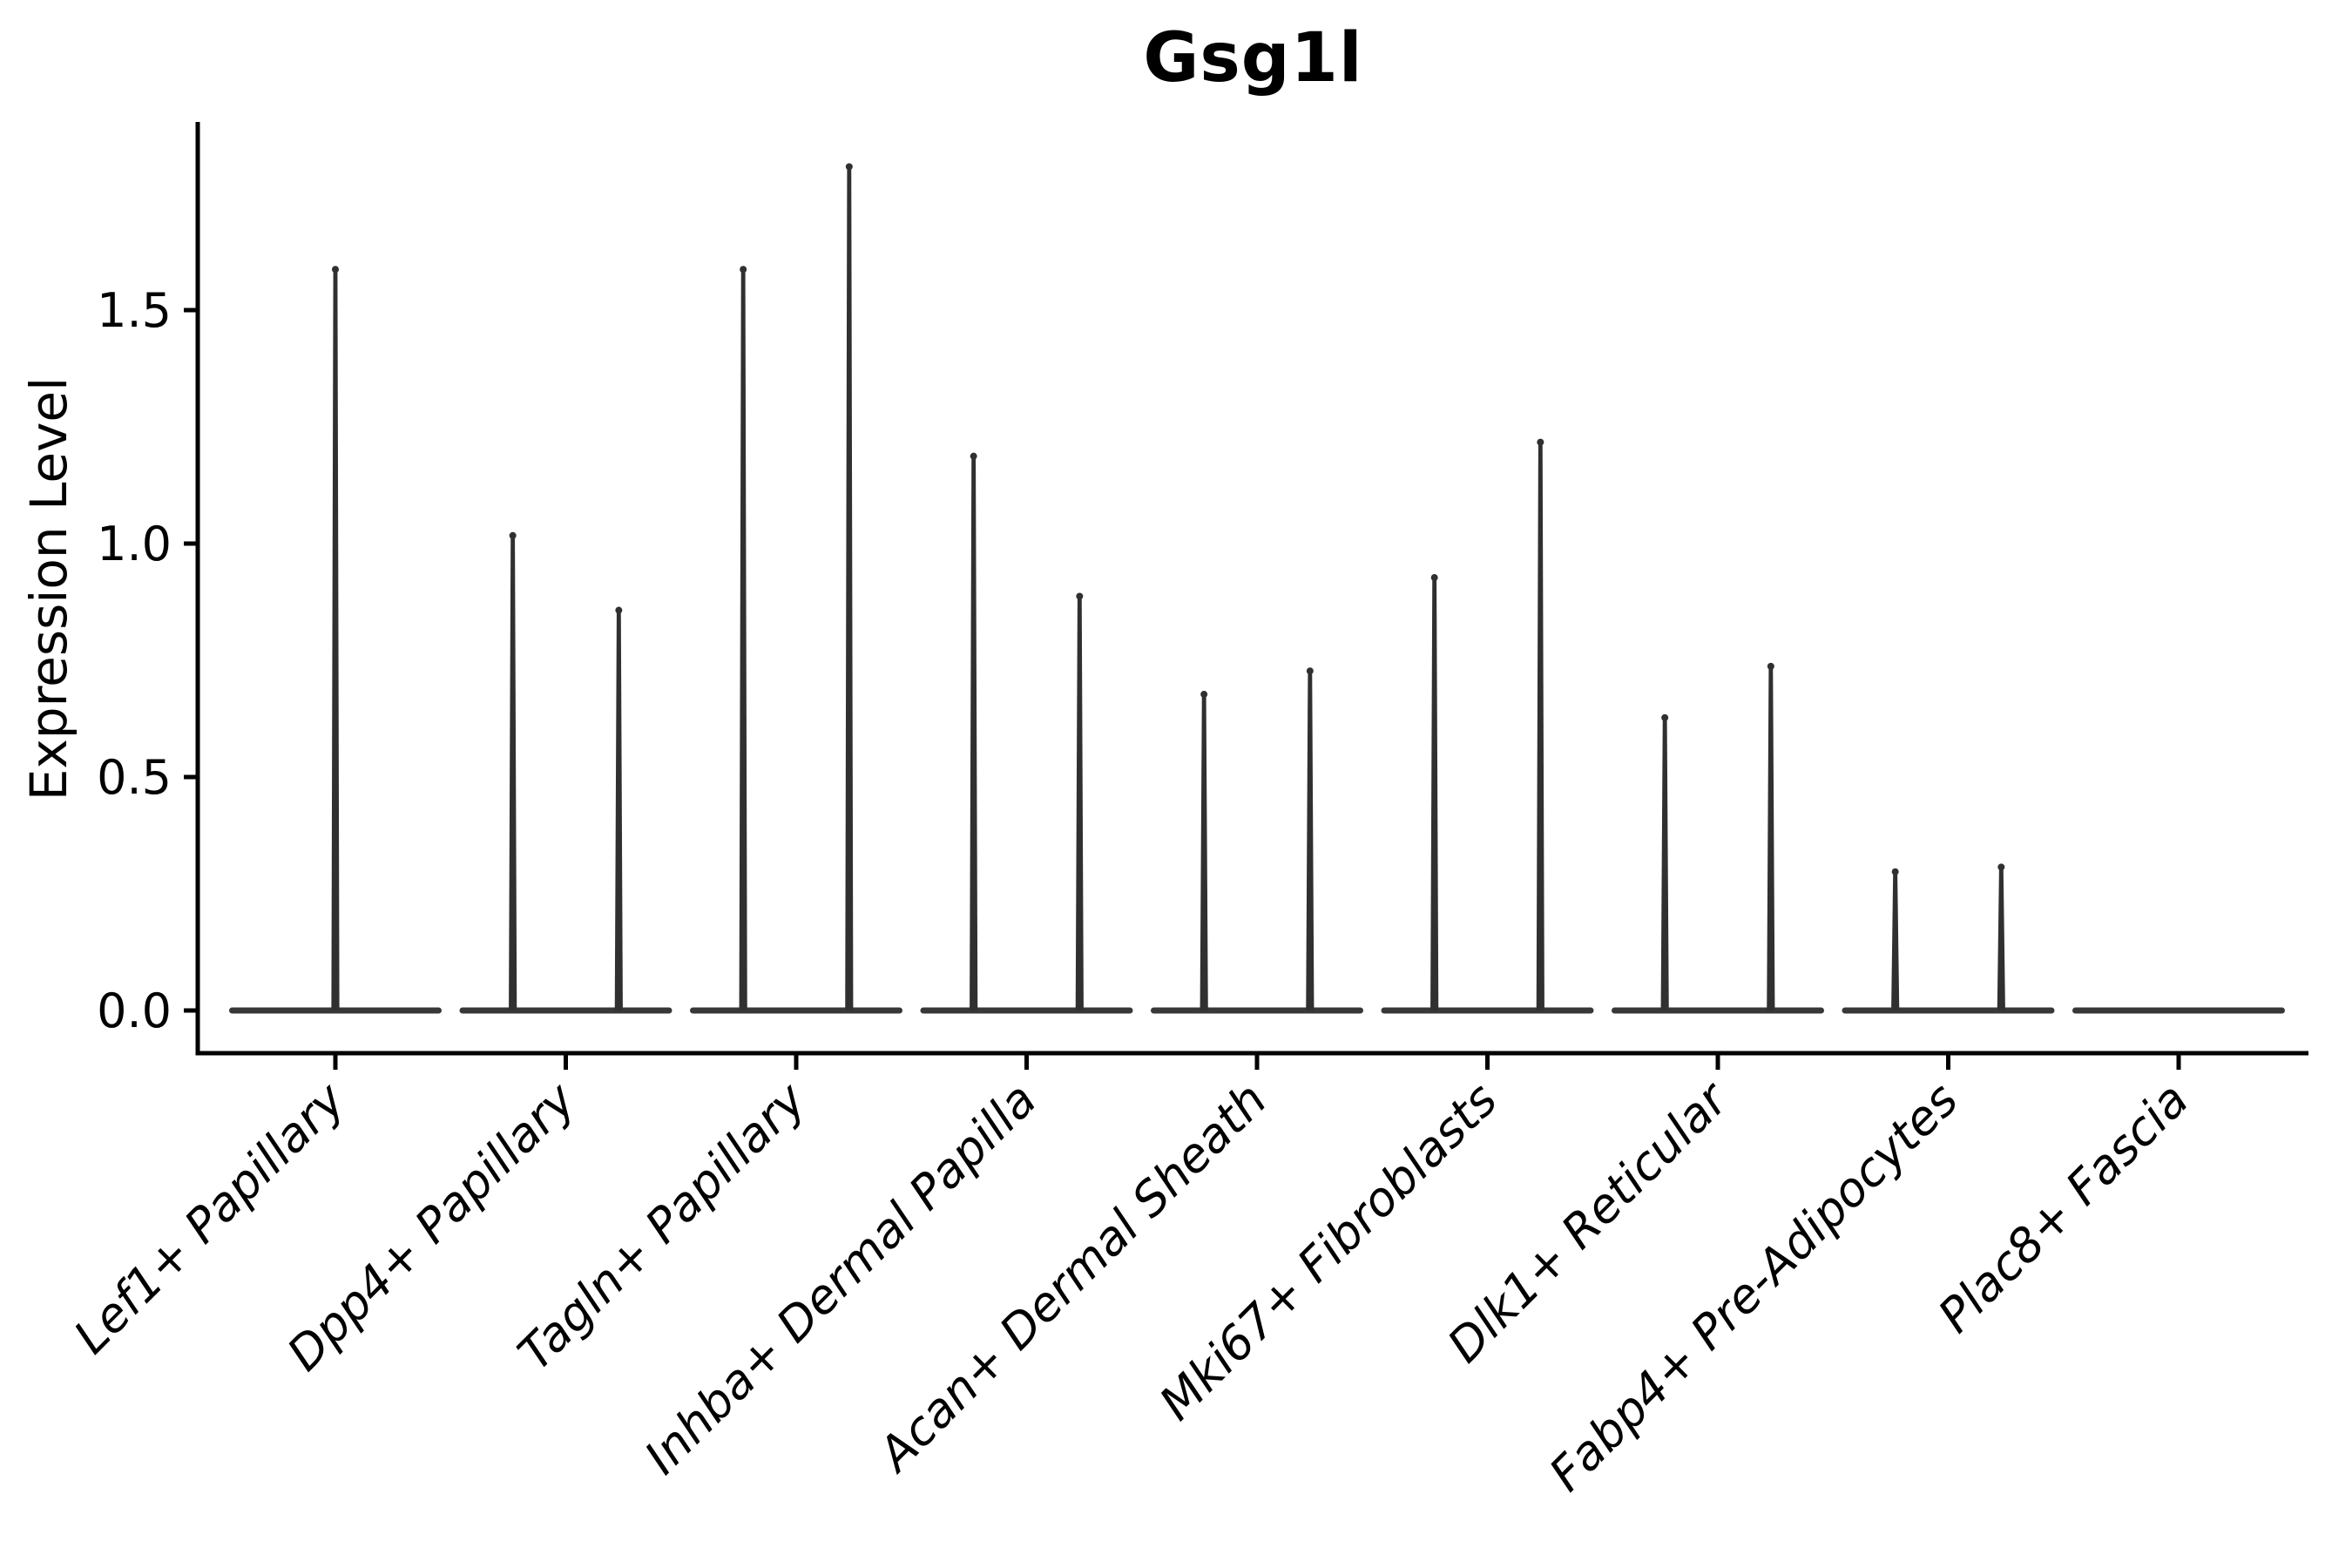 This screenshot has height=1568, width=2352. Describe the element at coordinates (1753, 1287) in the screenshot. I see `x-tick-label: Fabp4+ Pre-Adipocytes` at that location.